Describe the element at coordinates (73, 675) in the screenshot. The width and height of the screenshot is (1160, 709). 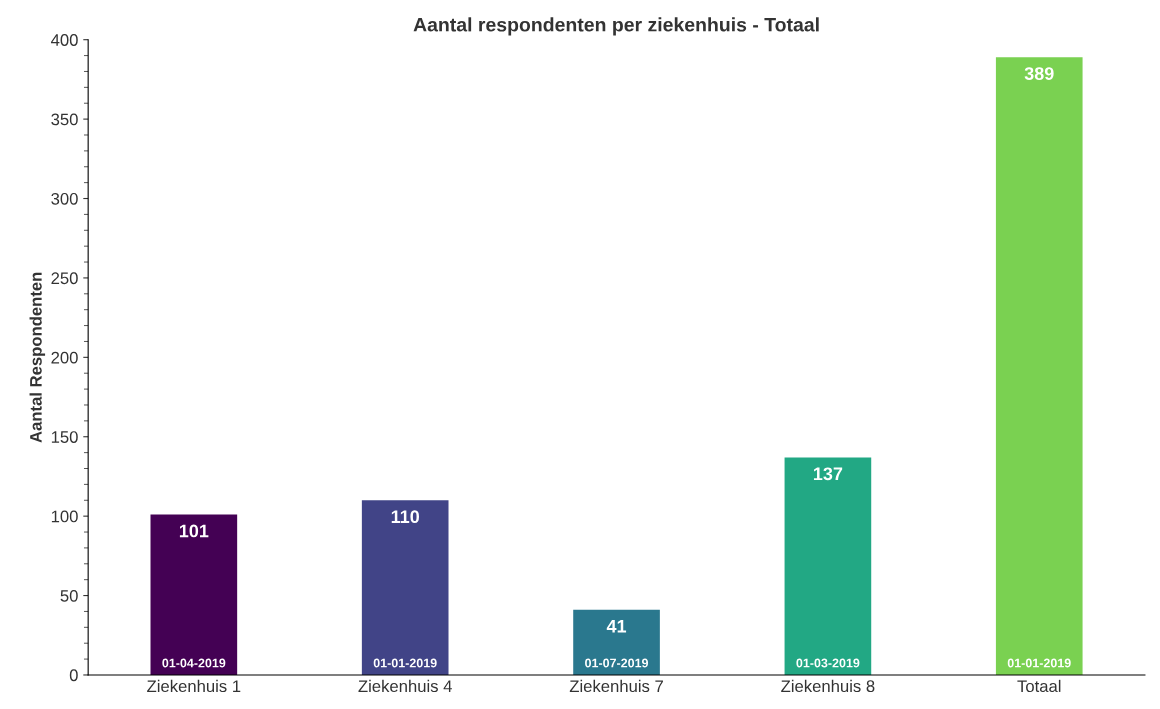
I see `y-tick-label: 0` at that location.